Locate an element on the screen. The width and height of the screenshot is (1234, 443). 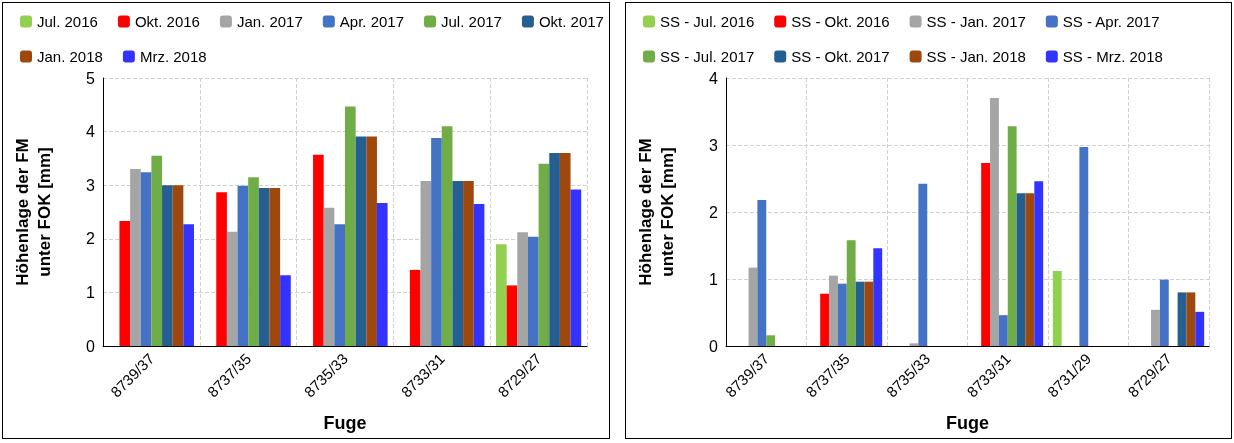
legend-label: SS - Apr. 2017 is located at coordinates (1111, 21).